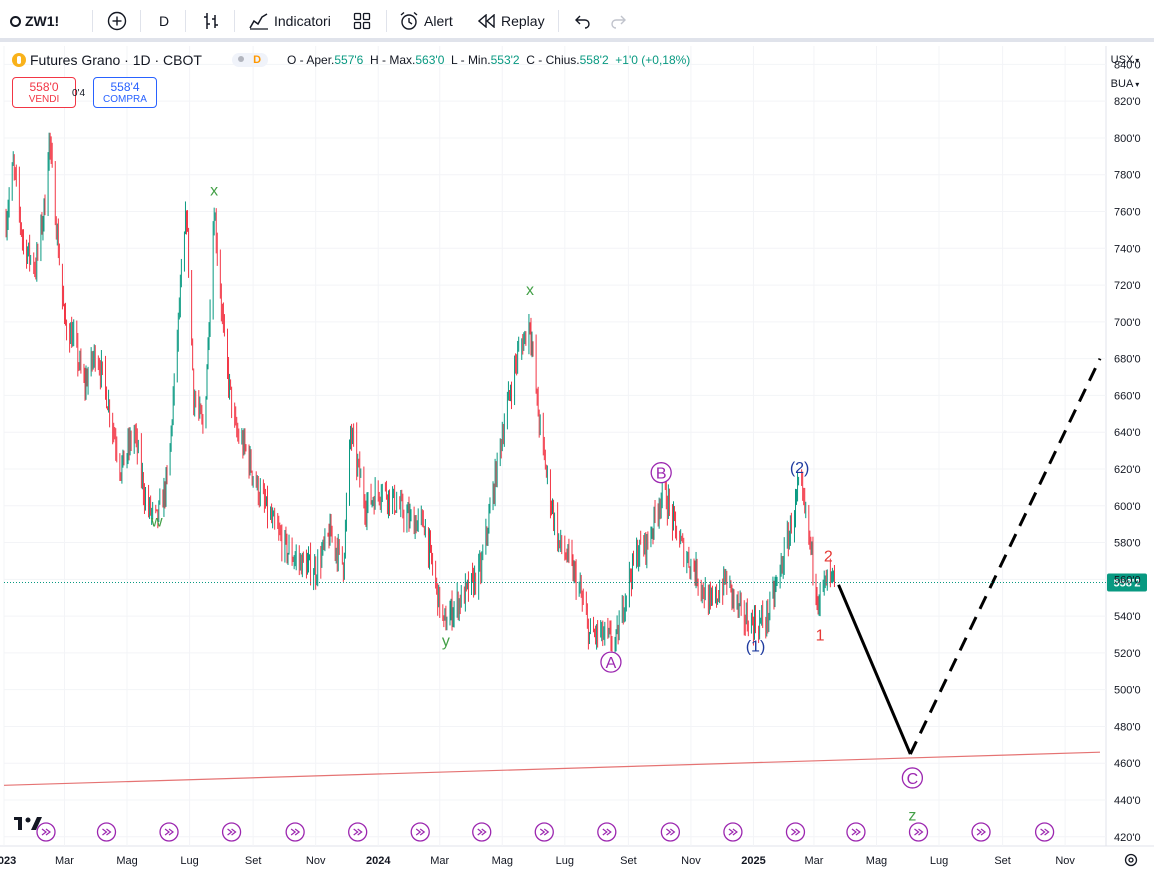 The image size is (1154, 875). I want to click on settings-gear-icon, so click(1131, 860).